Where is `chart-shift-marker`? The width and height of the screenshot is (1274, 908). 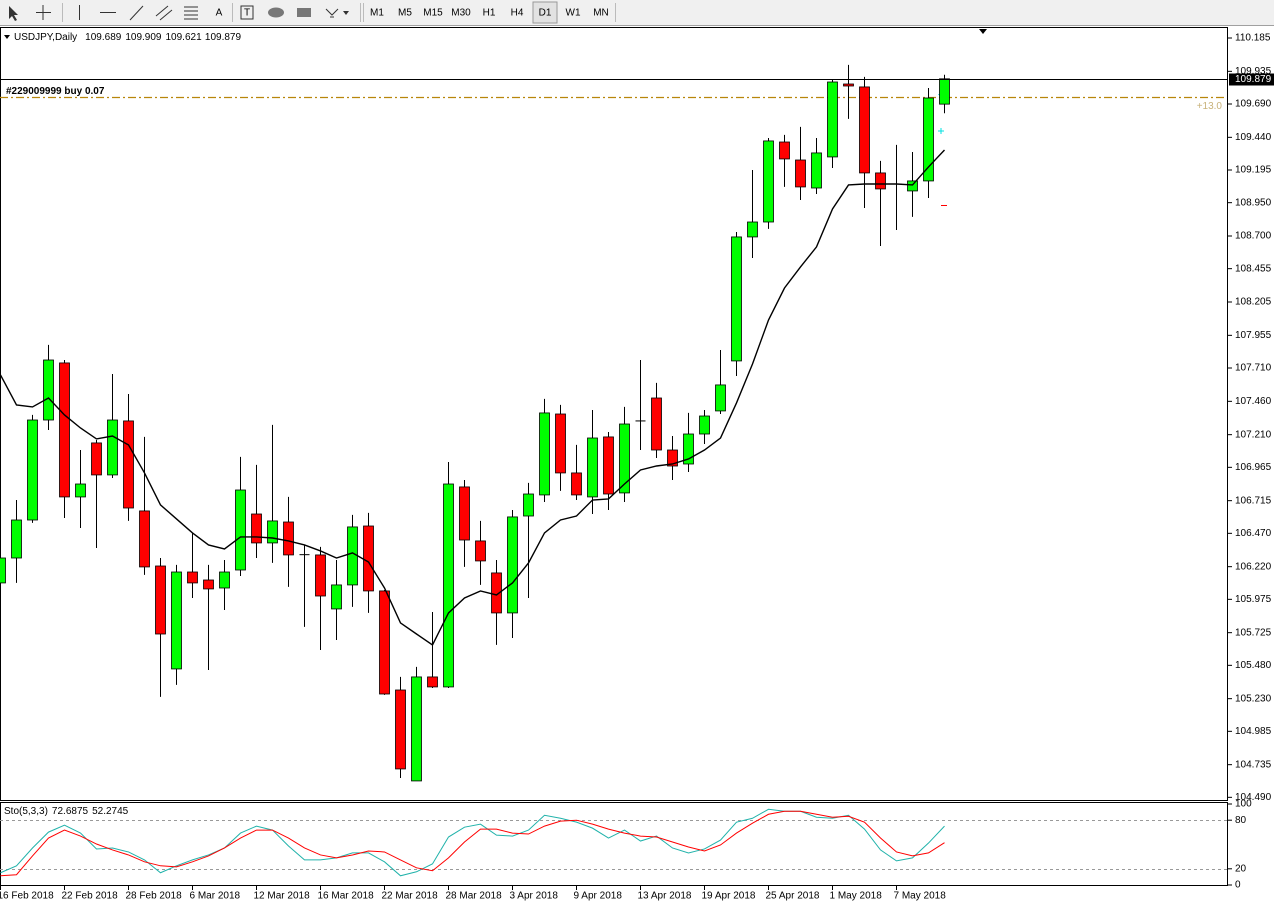
chart-shift-marker is located at coordinates (983, 31).